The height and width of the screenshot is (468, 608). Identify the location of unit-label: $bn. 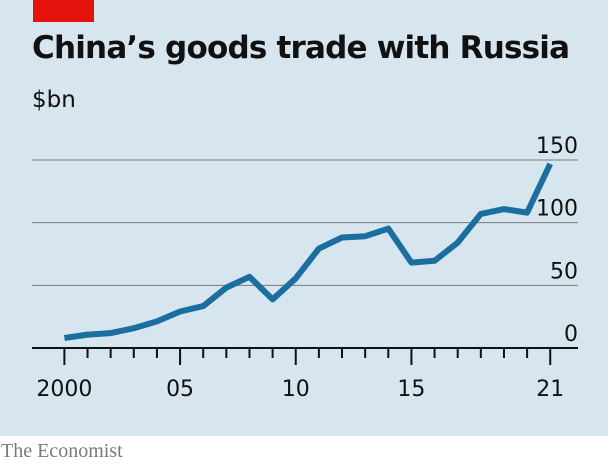
(54, 100).